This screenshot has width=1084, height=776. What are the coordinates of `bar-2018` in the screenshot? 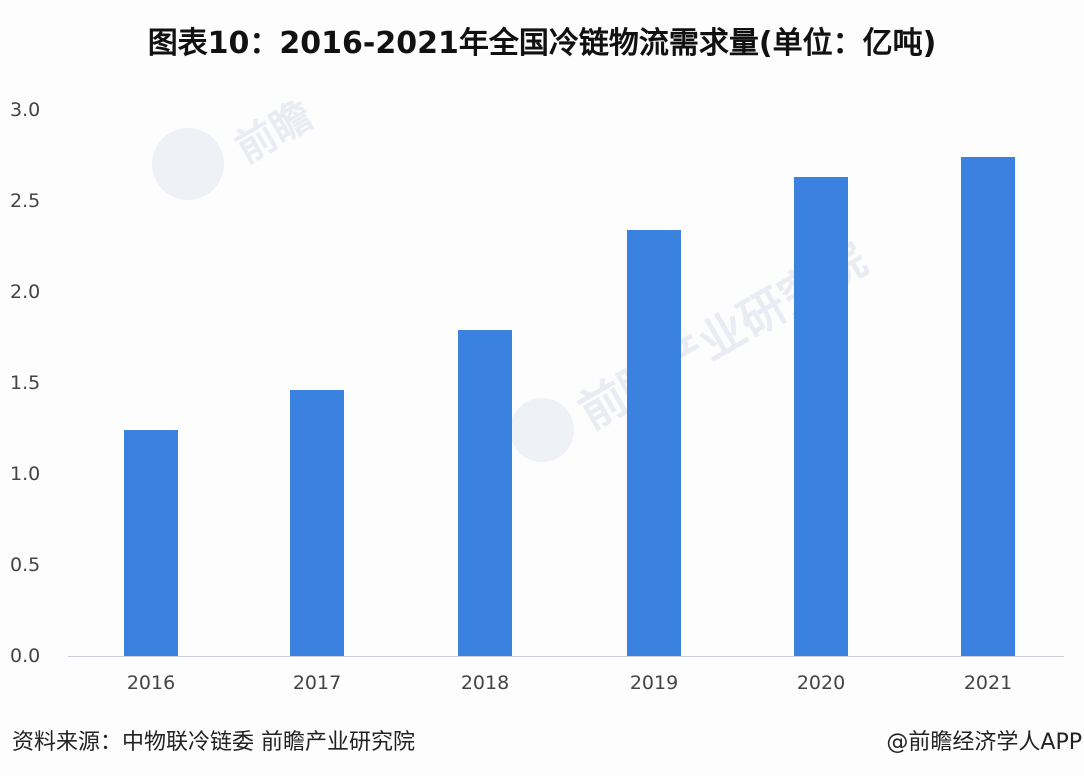 It's located at (485, 493).